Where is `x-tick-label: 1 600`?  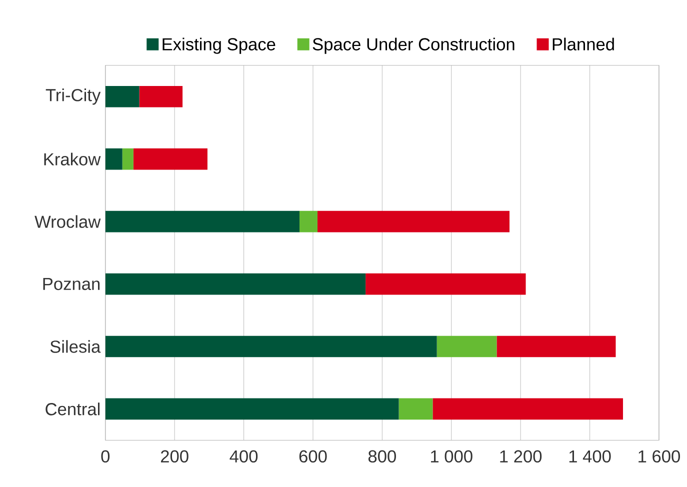
x-tick-label: 1 600 is located at coordinates (659, 456).